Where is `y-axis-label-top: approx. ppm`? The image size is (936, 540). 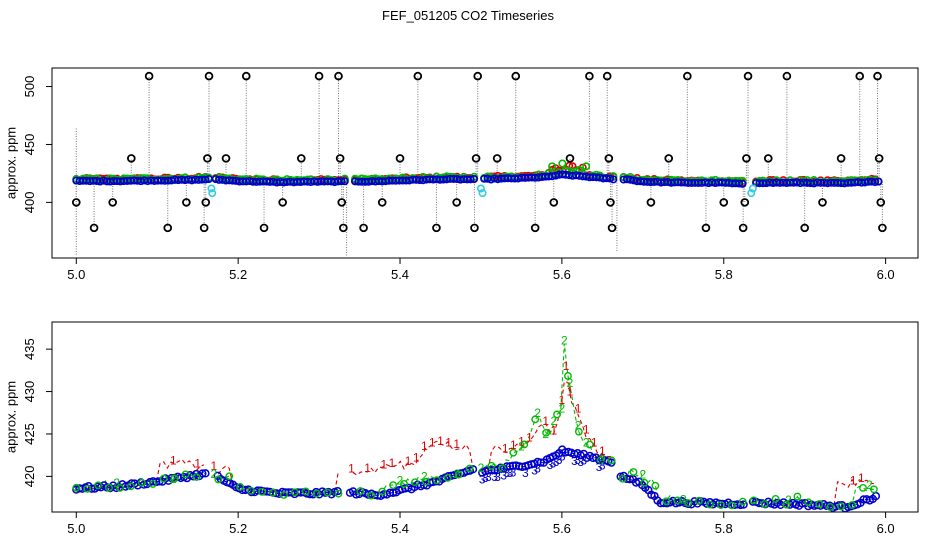 y-axis-label-top: approx. ppm is located at coordinates (10, 163).